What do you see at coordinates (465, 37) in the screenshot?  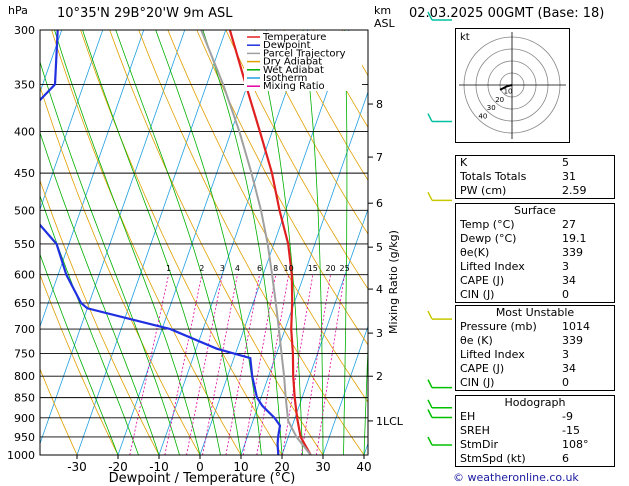 I see `hodograph-kt-label: kt` at bounding box center [465, 37].